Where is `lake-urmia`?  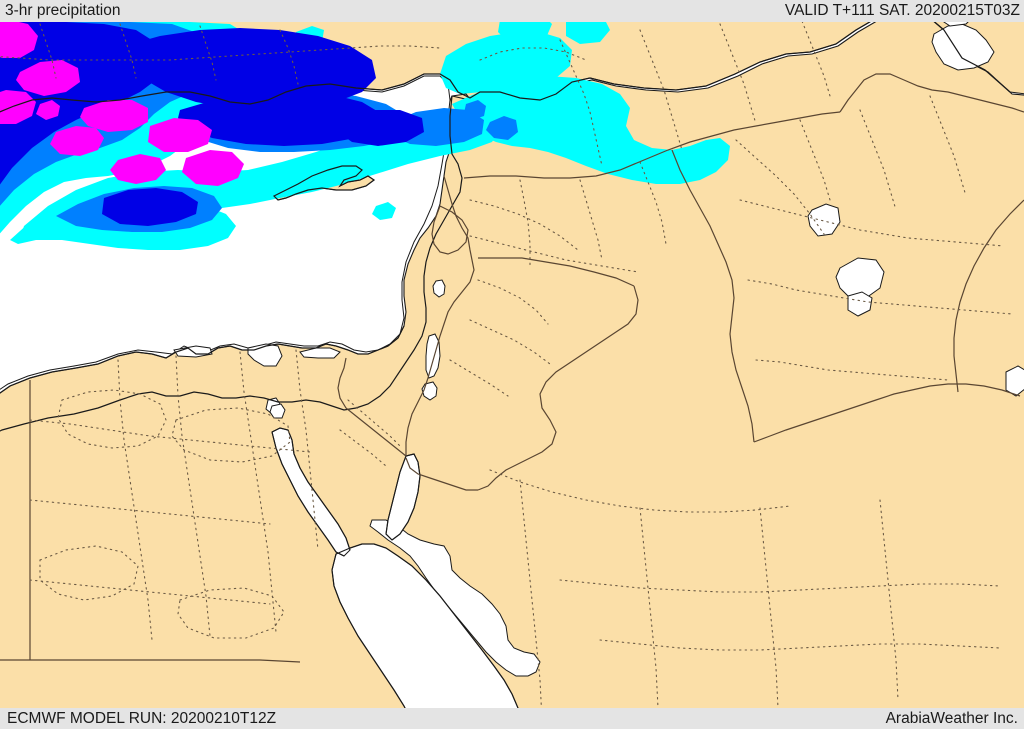
lake-urmia is located at coordinates (1014, 381).